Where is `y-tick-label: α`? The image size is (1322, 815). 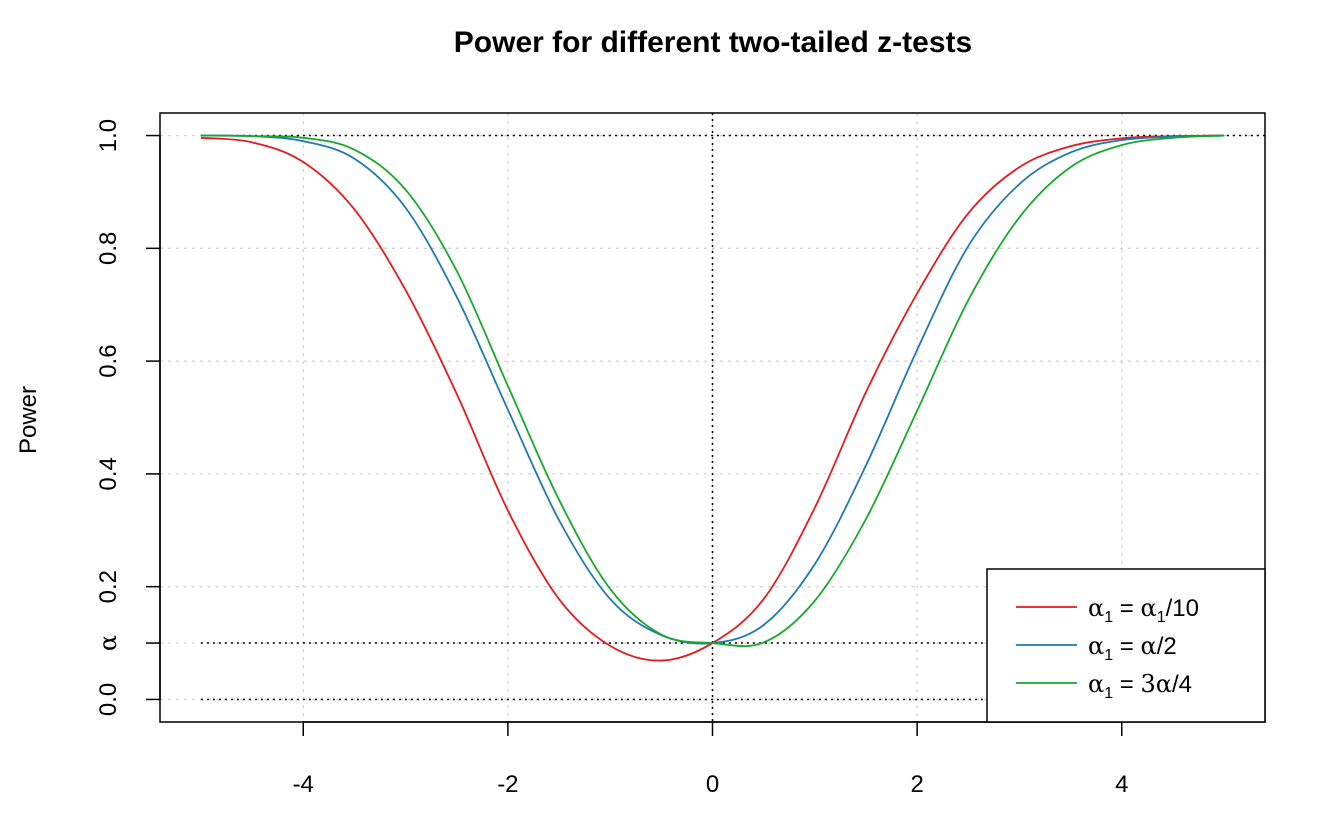
y-tick-label: α is located at coordinates (108, 643).